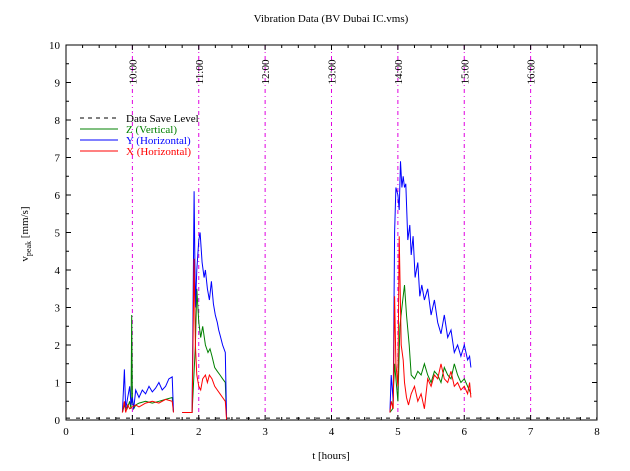 Image resolution: width=630 pixels, height=471 pixels. What do you see at coordinates (25, 259) in the screenshot?
I see `y-axis-label-main: v` at bounding box center [25, 259].